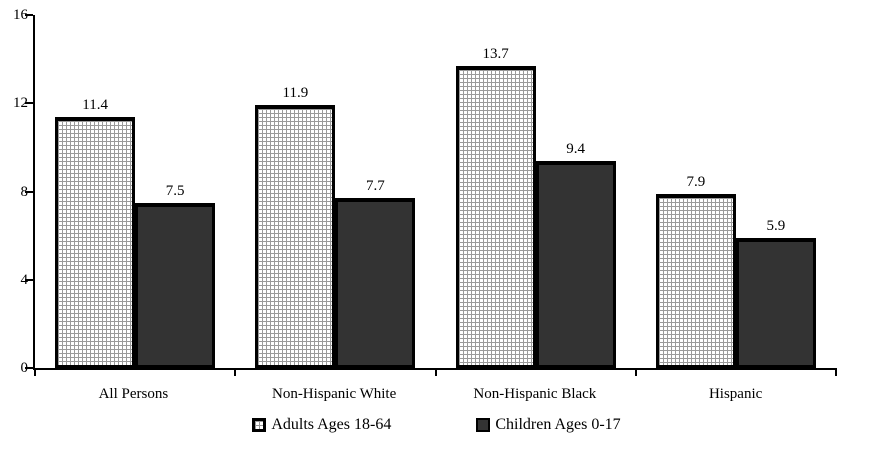 The image size is (873, 457). Describe the element at coordinates (575, 254) in the screenshot. I see `bar-children-ages-0-17: 9.4` at that location.